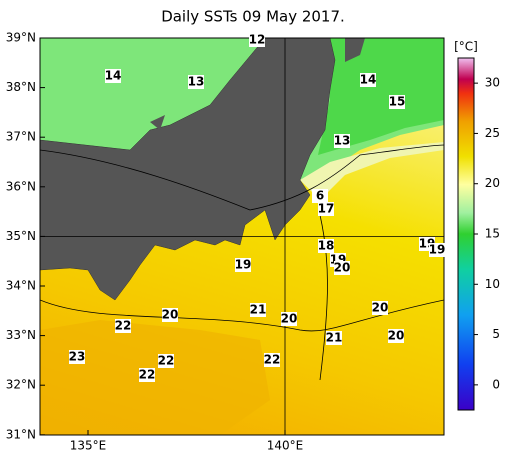 The image size is (507, 460). I want to click on contour-label: 15, so click(397, 102).